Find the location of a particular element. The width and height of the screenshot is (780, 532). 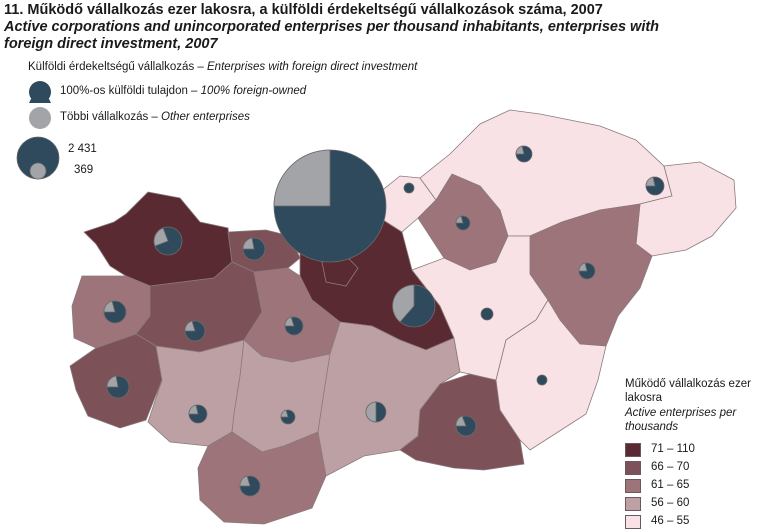

pie-vas is located at coordinates (115, 312).